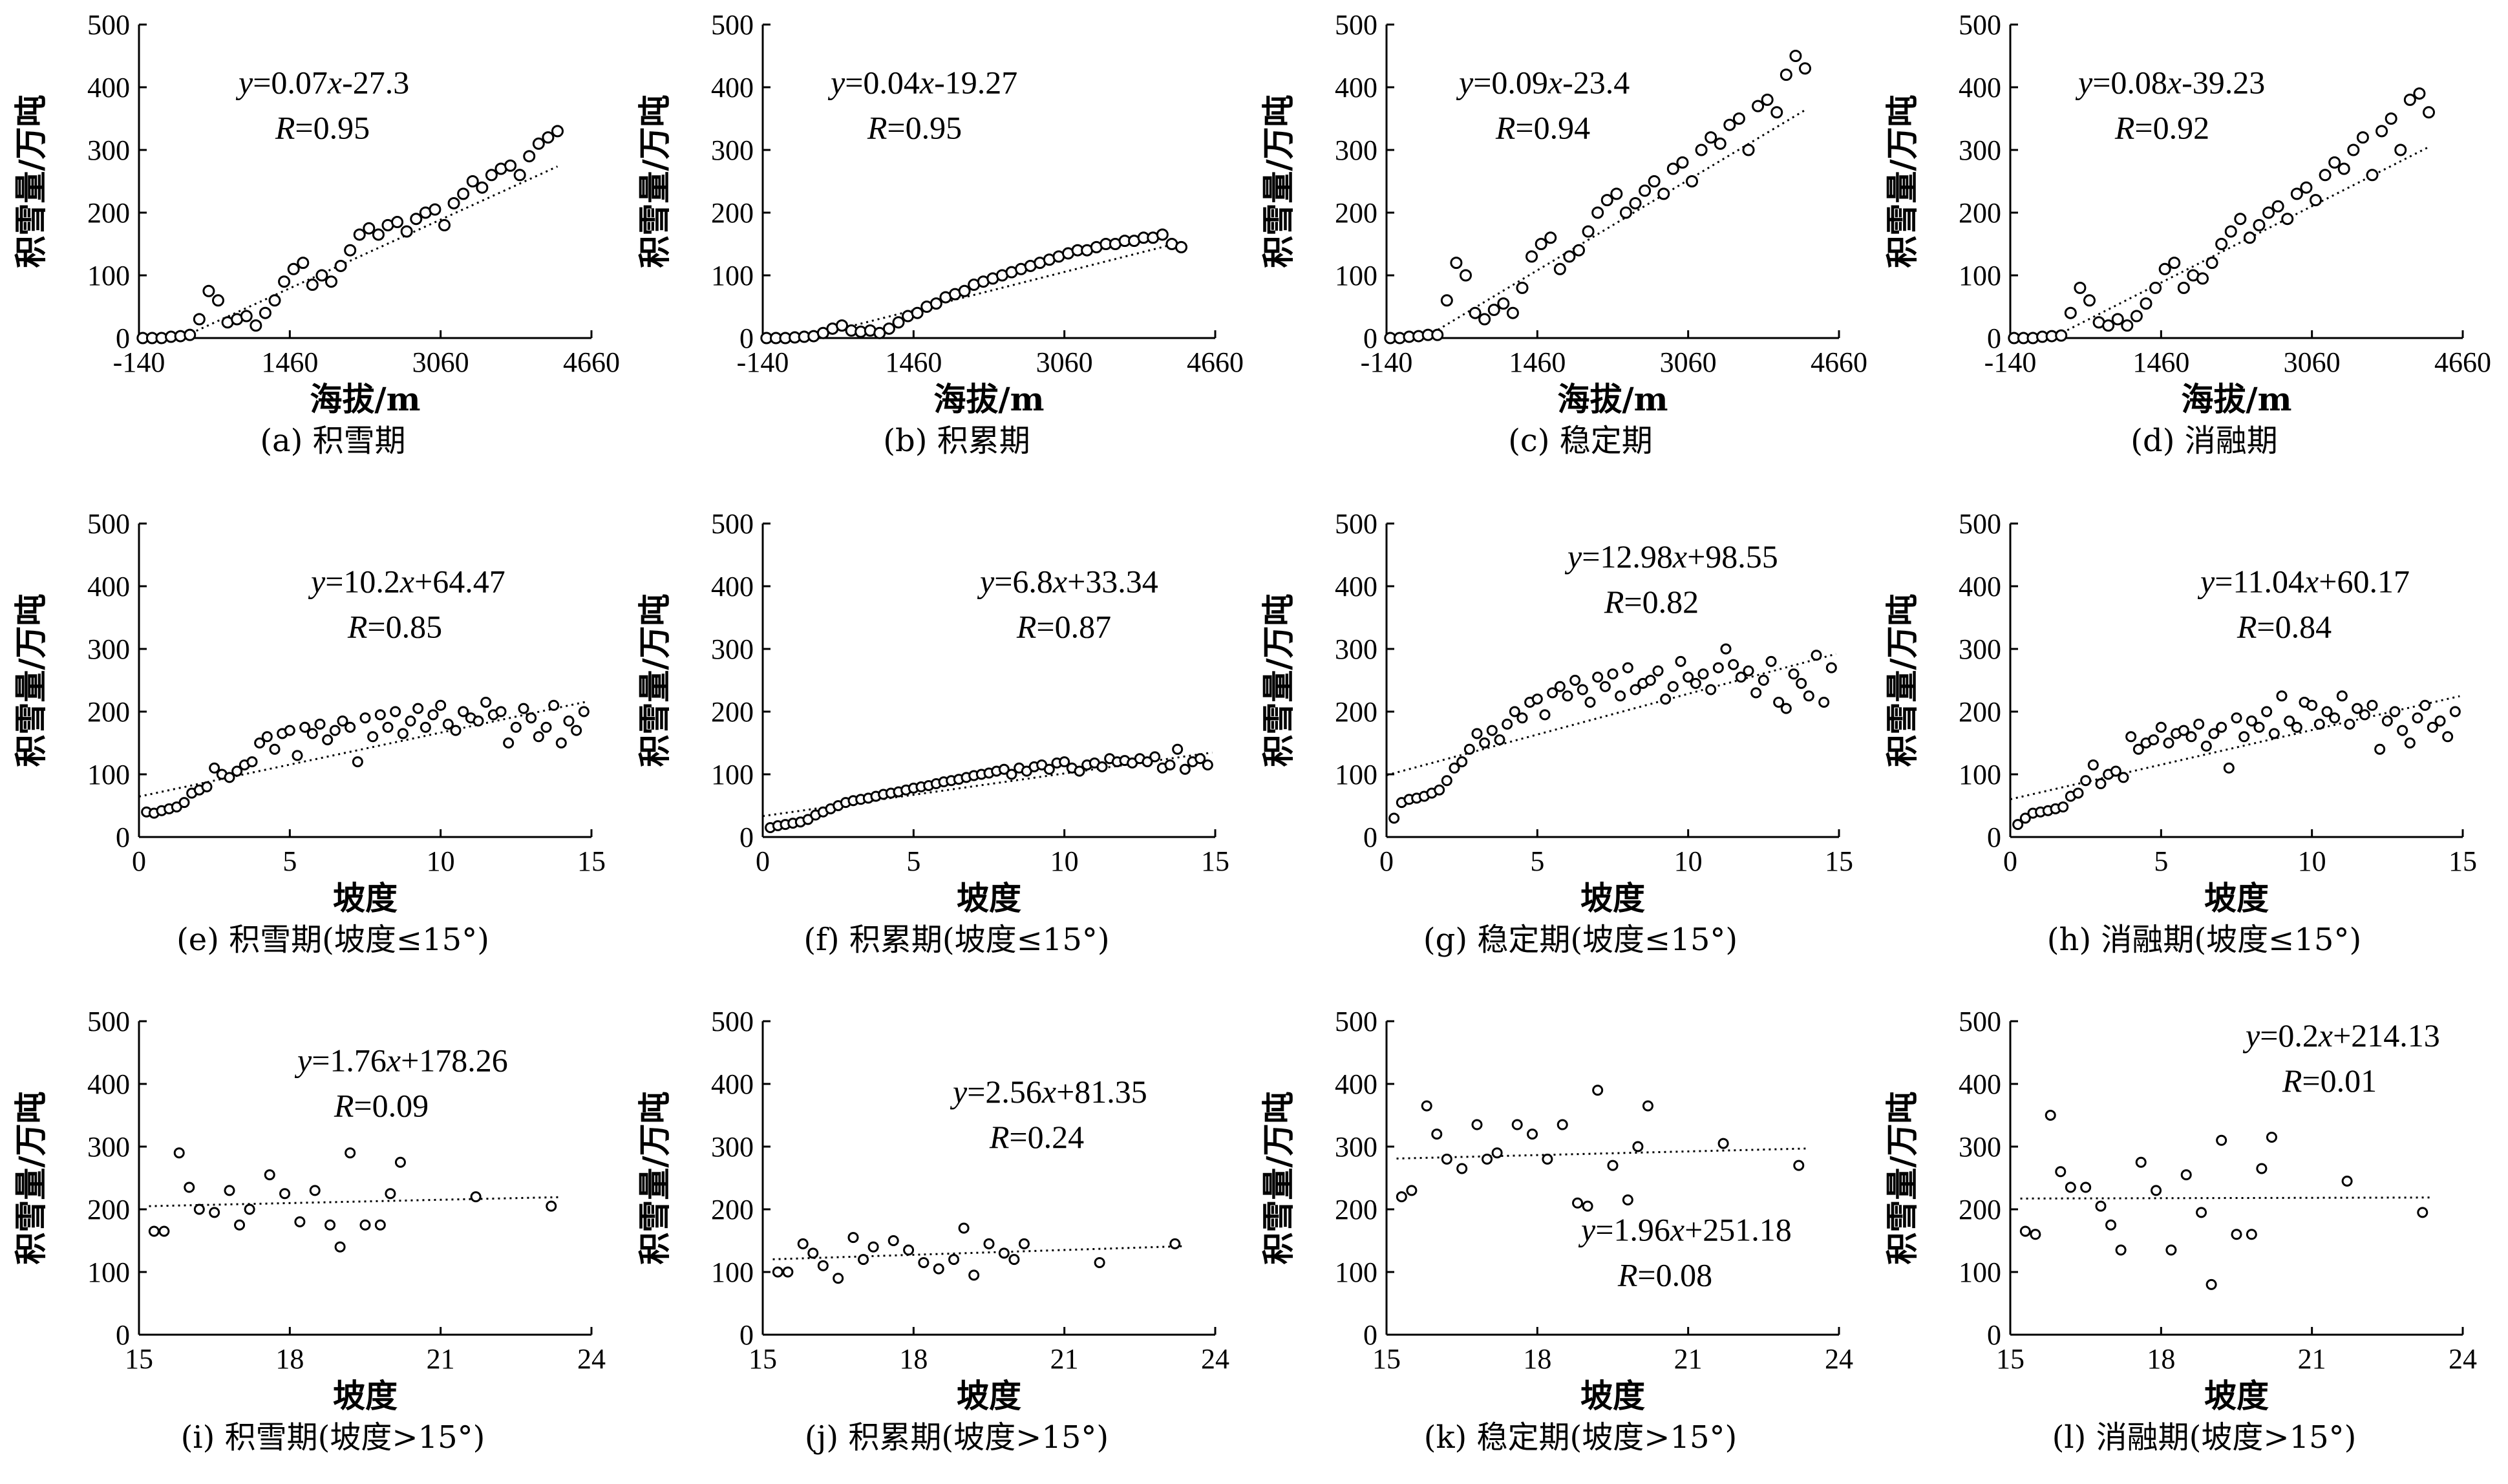 The height and width of the screenshot is (1484, 2508). Describe the element at coordinates (2284, 627) in the screenshot. I see `correlation-coefficient: R=0.84` at that location.